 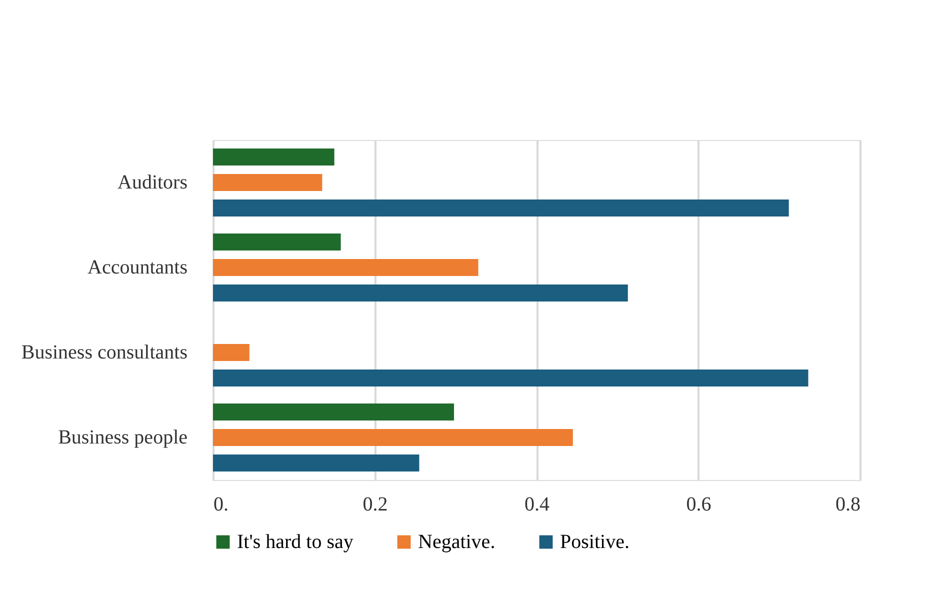 What do you see at coordinates (123, 437) in the screenshot?
I see `y-tick-label: Business people` at bounding box center [123, 437].